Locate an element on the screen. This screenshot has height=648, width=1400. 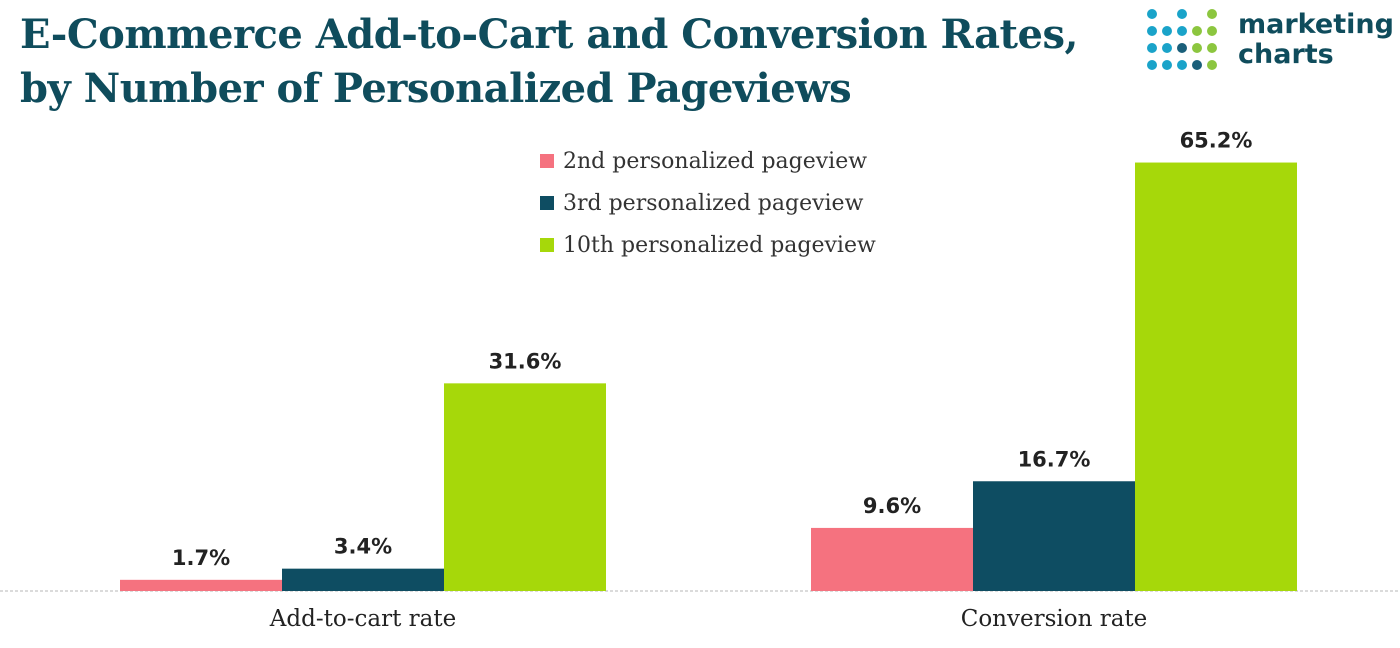
marketingcharts-logo: marketing charts is located at coordinates (1273, 42).